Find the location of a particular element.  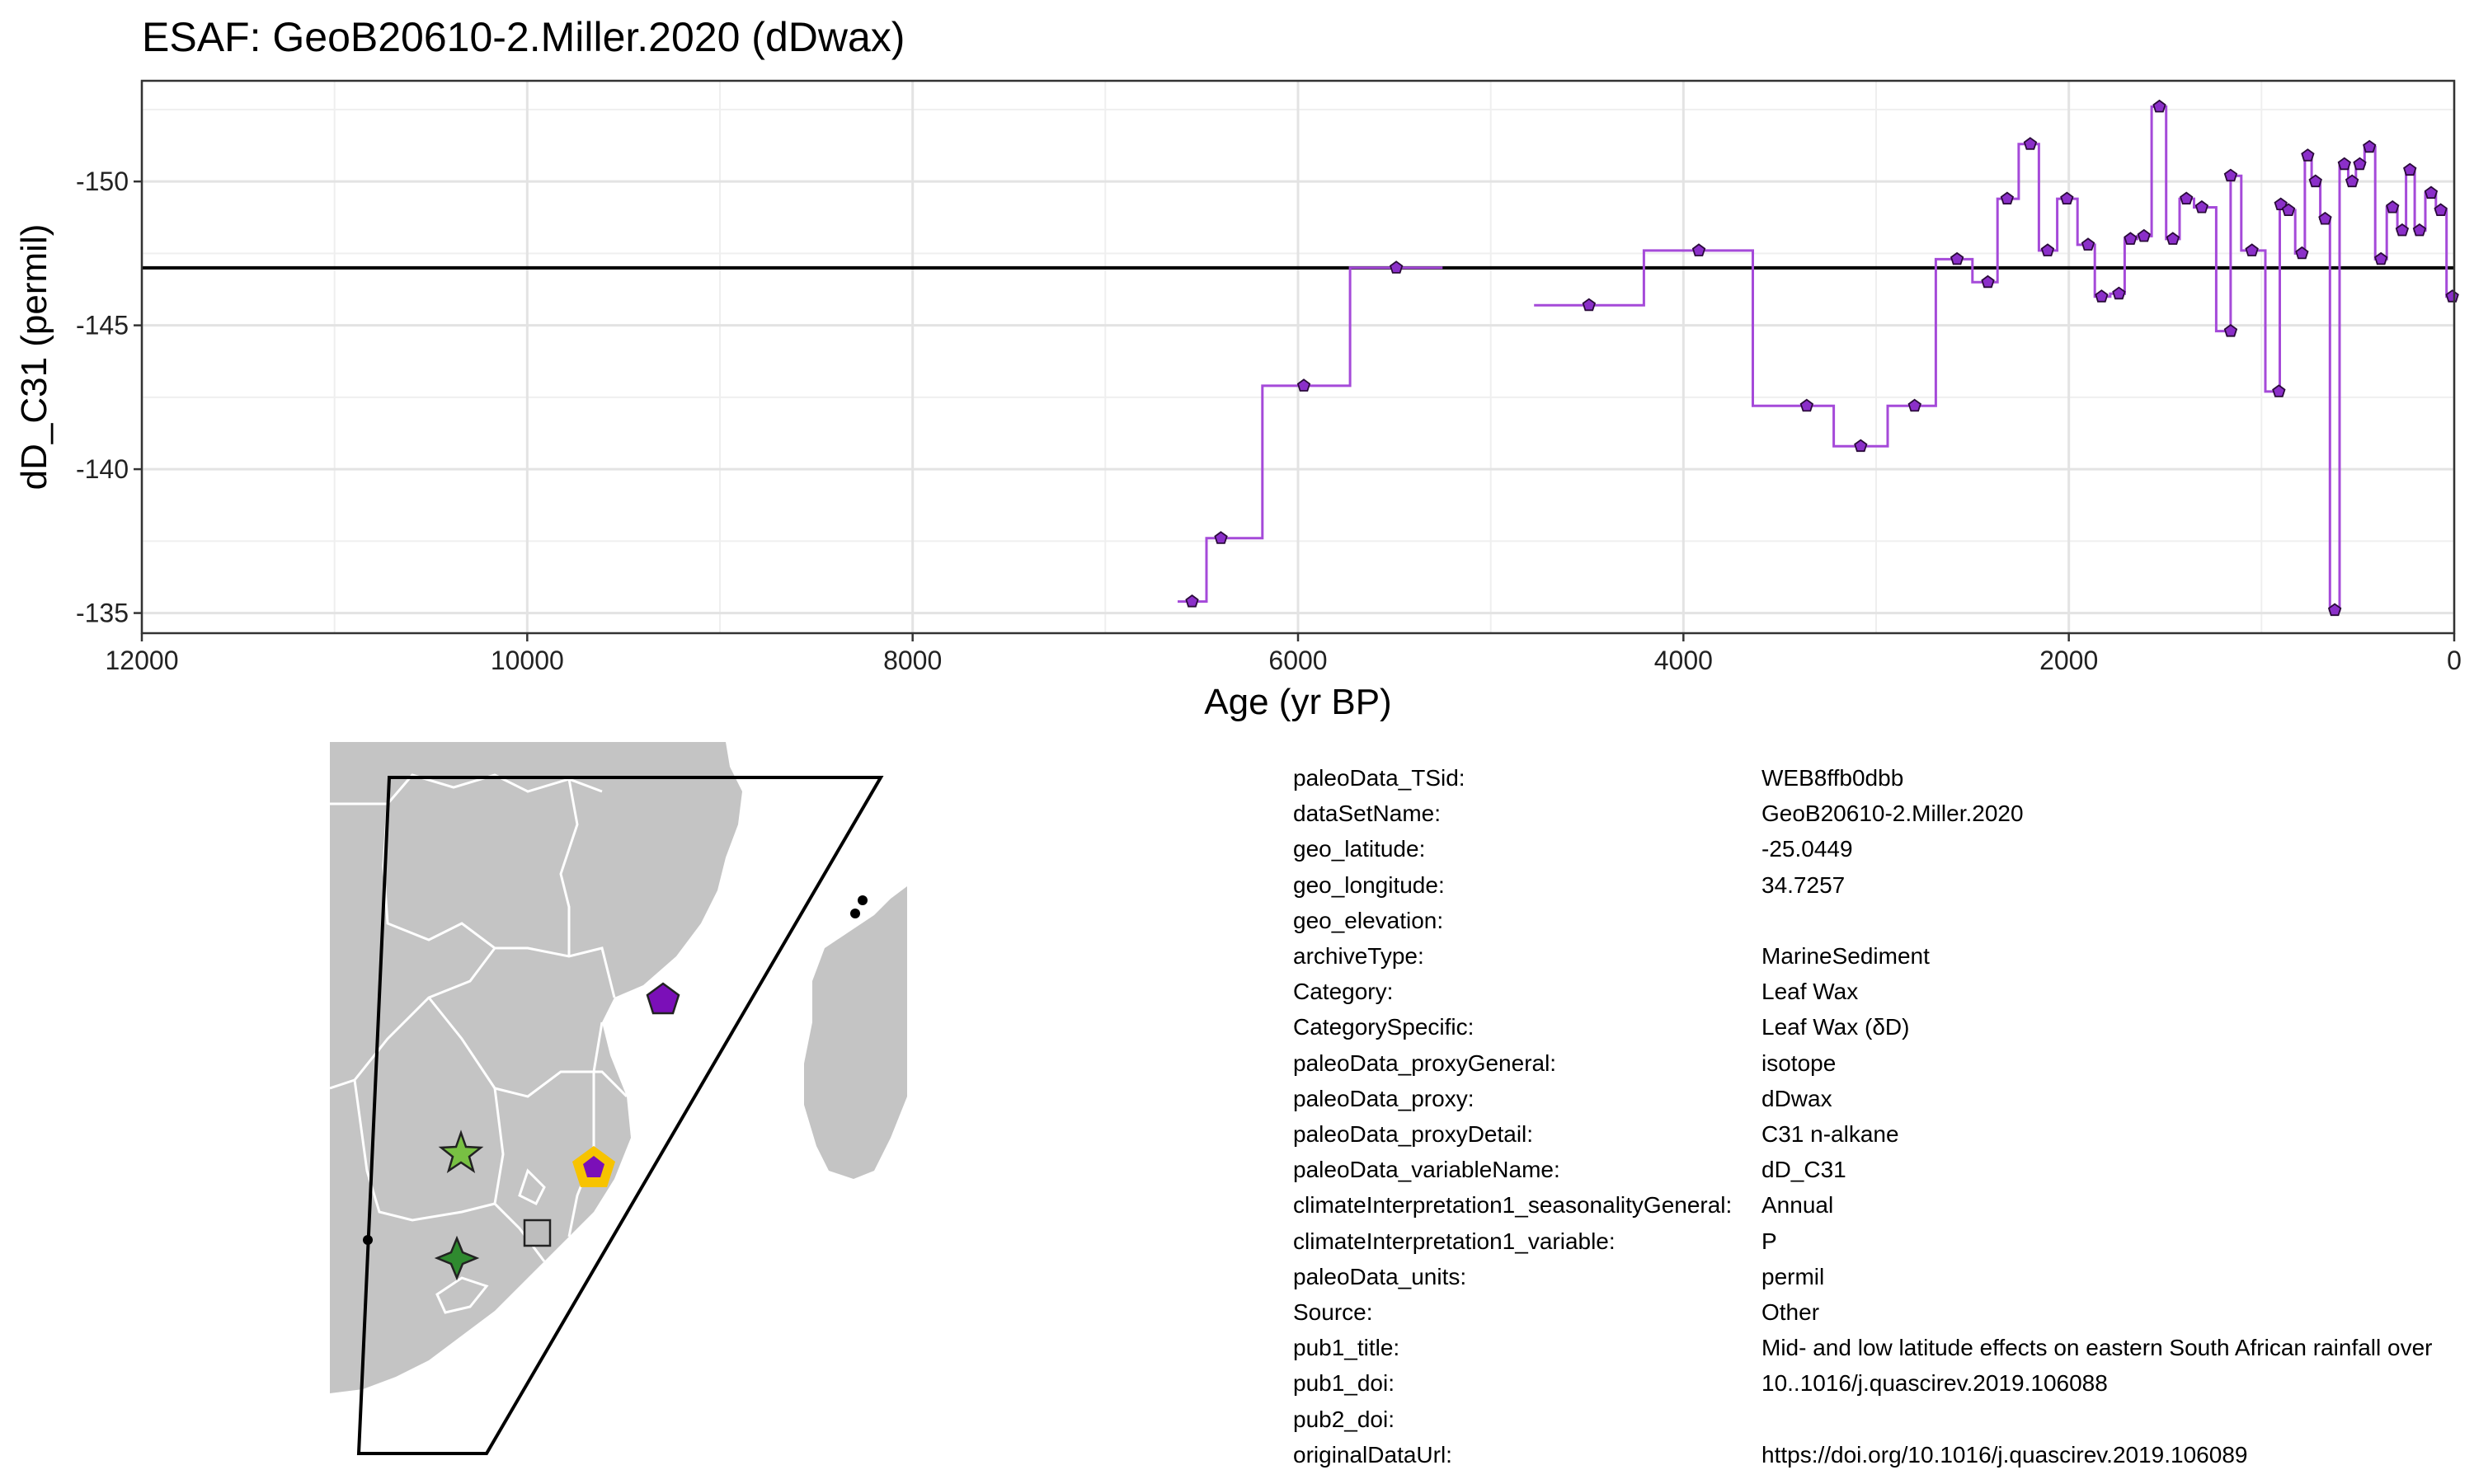

metadata-row: paleoData_proxyDetail: C31 n-alkane is located at coordinates (1883, 1134).